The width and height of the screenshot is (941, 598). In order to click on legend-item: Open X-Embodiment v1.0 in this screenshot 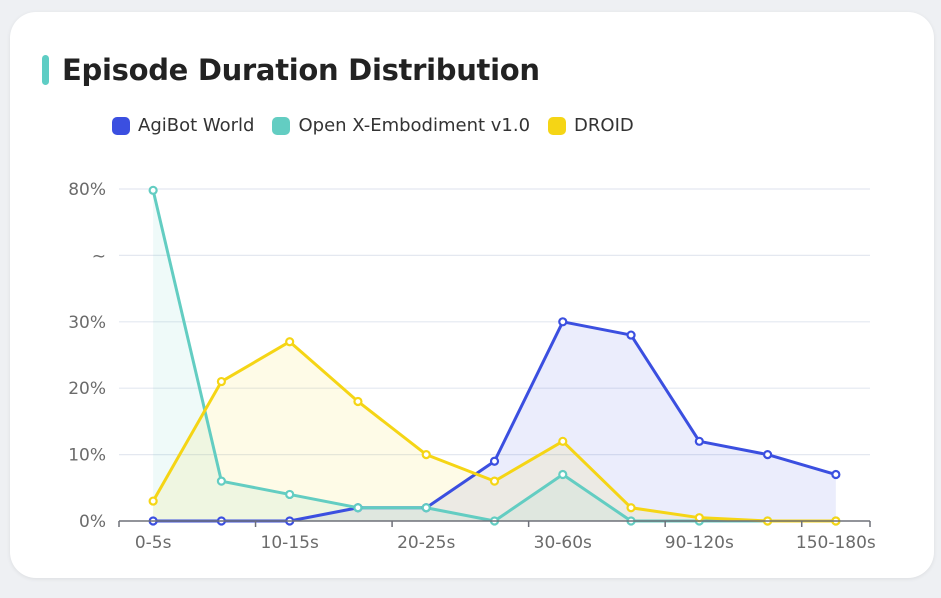, I will do `click(401, 125)`.